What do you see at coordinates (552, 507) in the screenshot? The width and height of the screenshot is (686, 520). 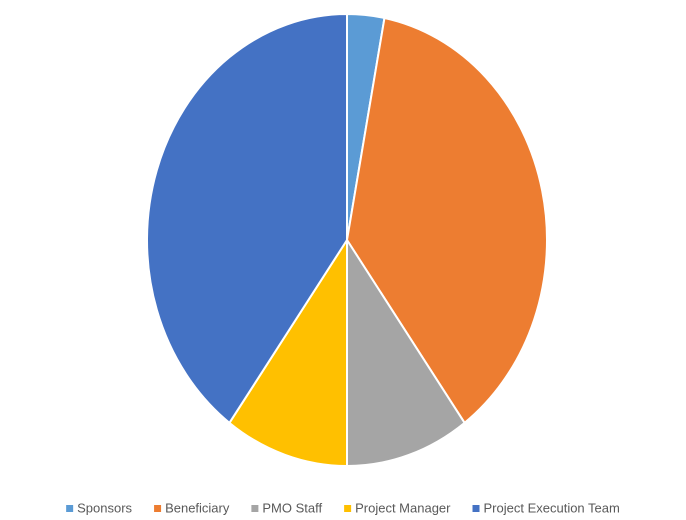 I see `legend-label: Project Execution Team` at bounding box center [552, 507].